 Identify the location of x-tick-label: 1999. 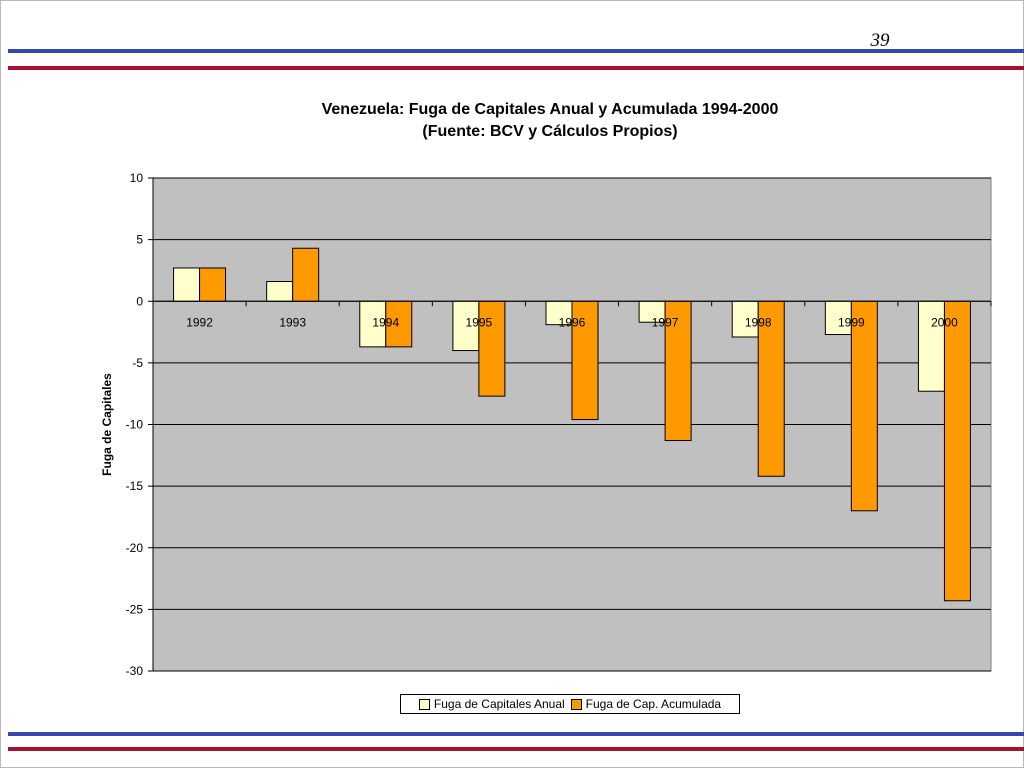
(851, 322).